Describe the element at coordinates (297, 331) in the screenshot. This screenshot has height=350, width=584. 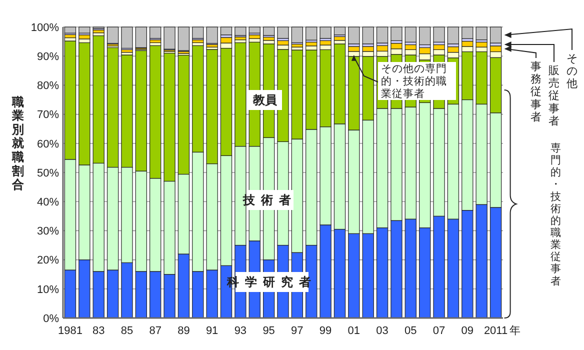
I see `x-tick-label: 97` at that location.